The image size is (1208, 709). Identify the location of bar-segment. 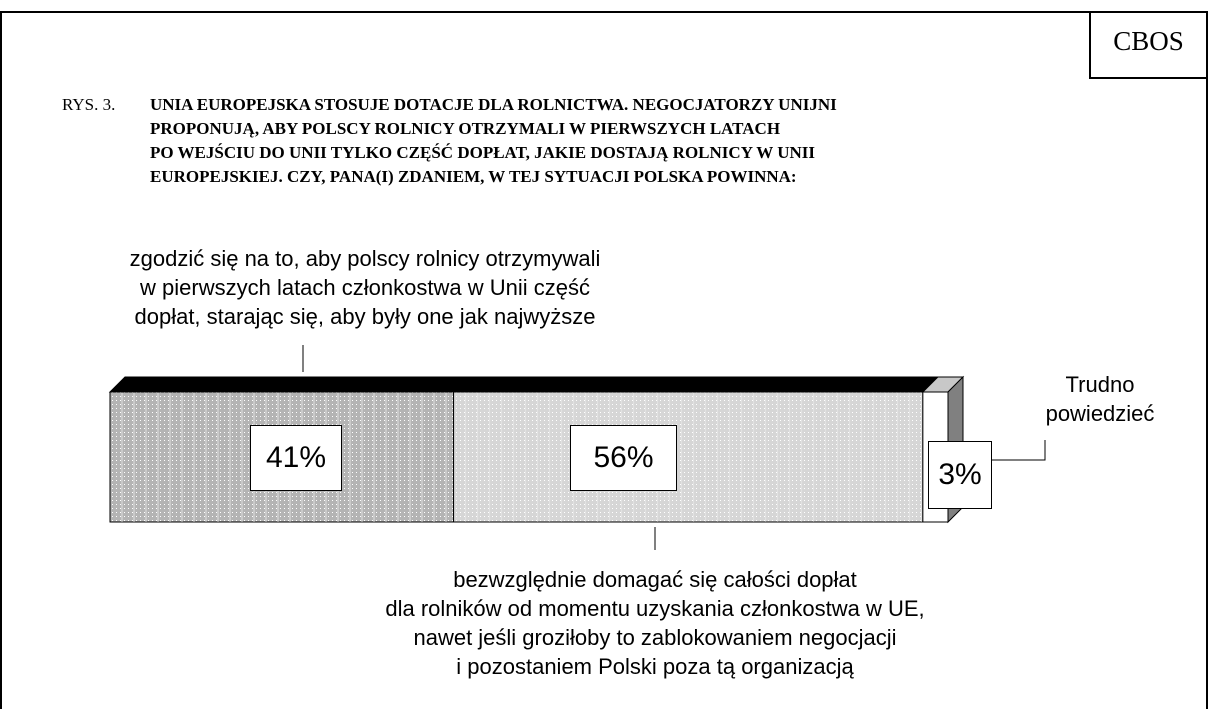
(688, 457).